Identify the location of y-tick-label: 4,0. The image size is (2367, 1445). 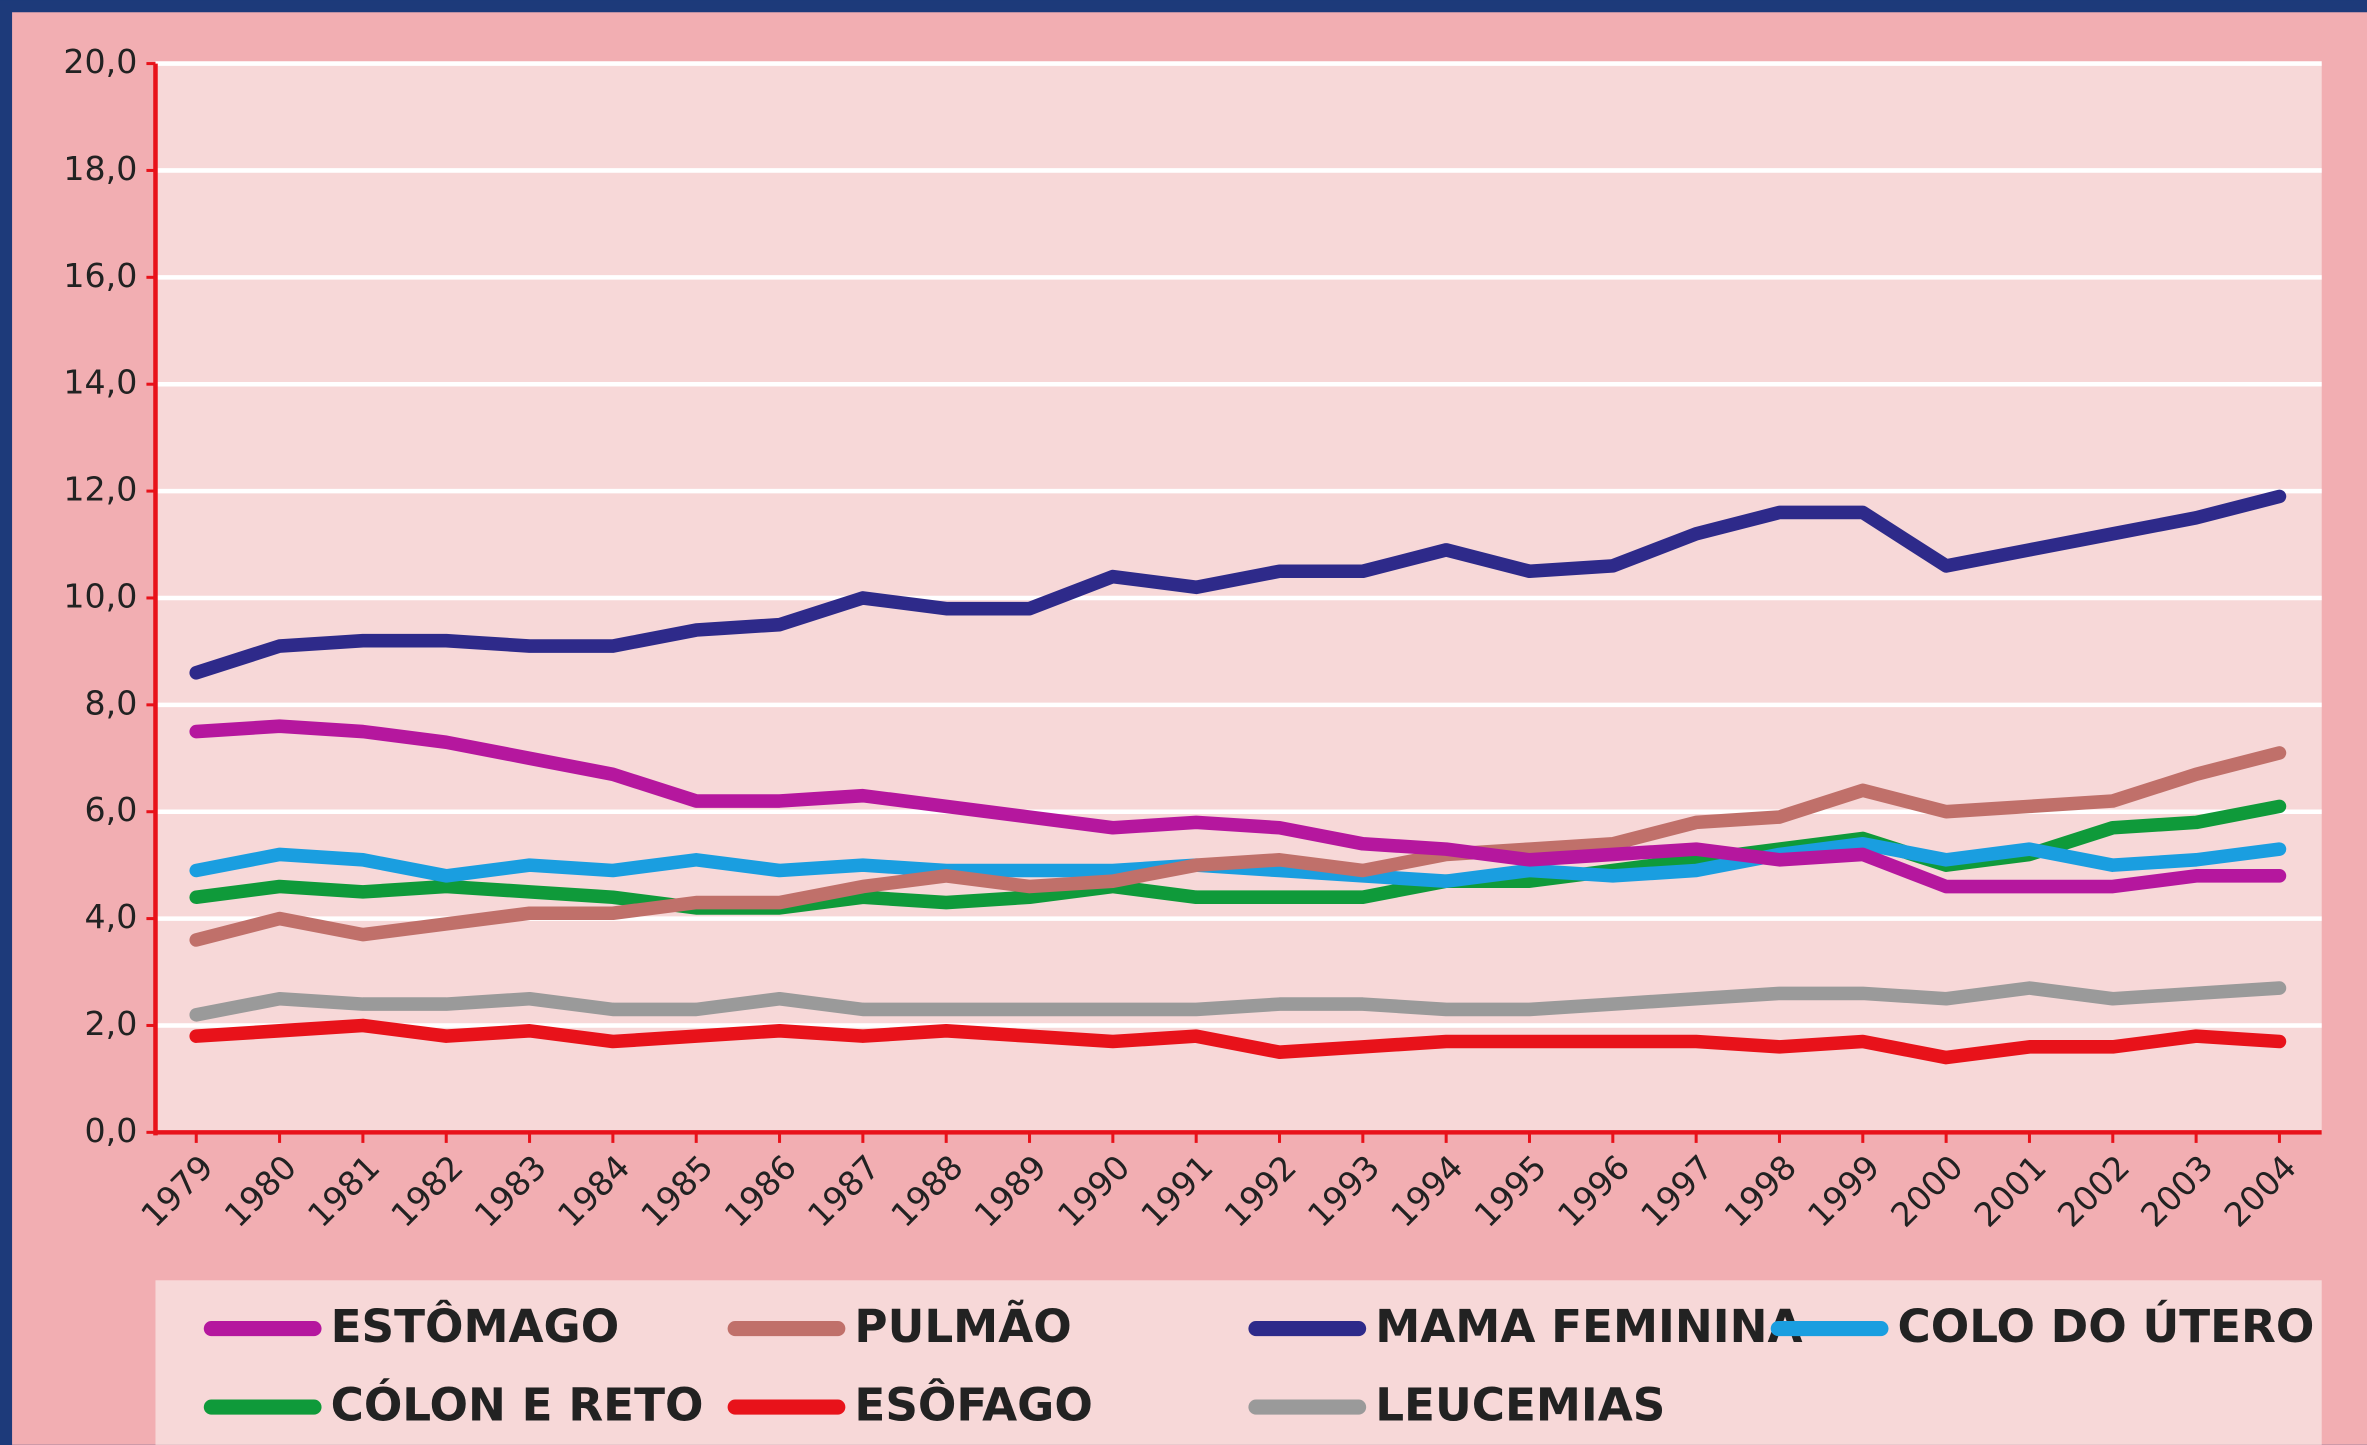
(111, 916).